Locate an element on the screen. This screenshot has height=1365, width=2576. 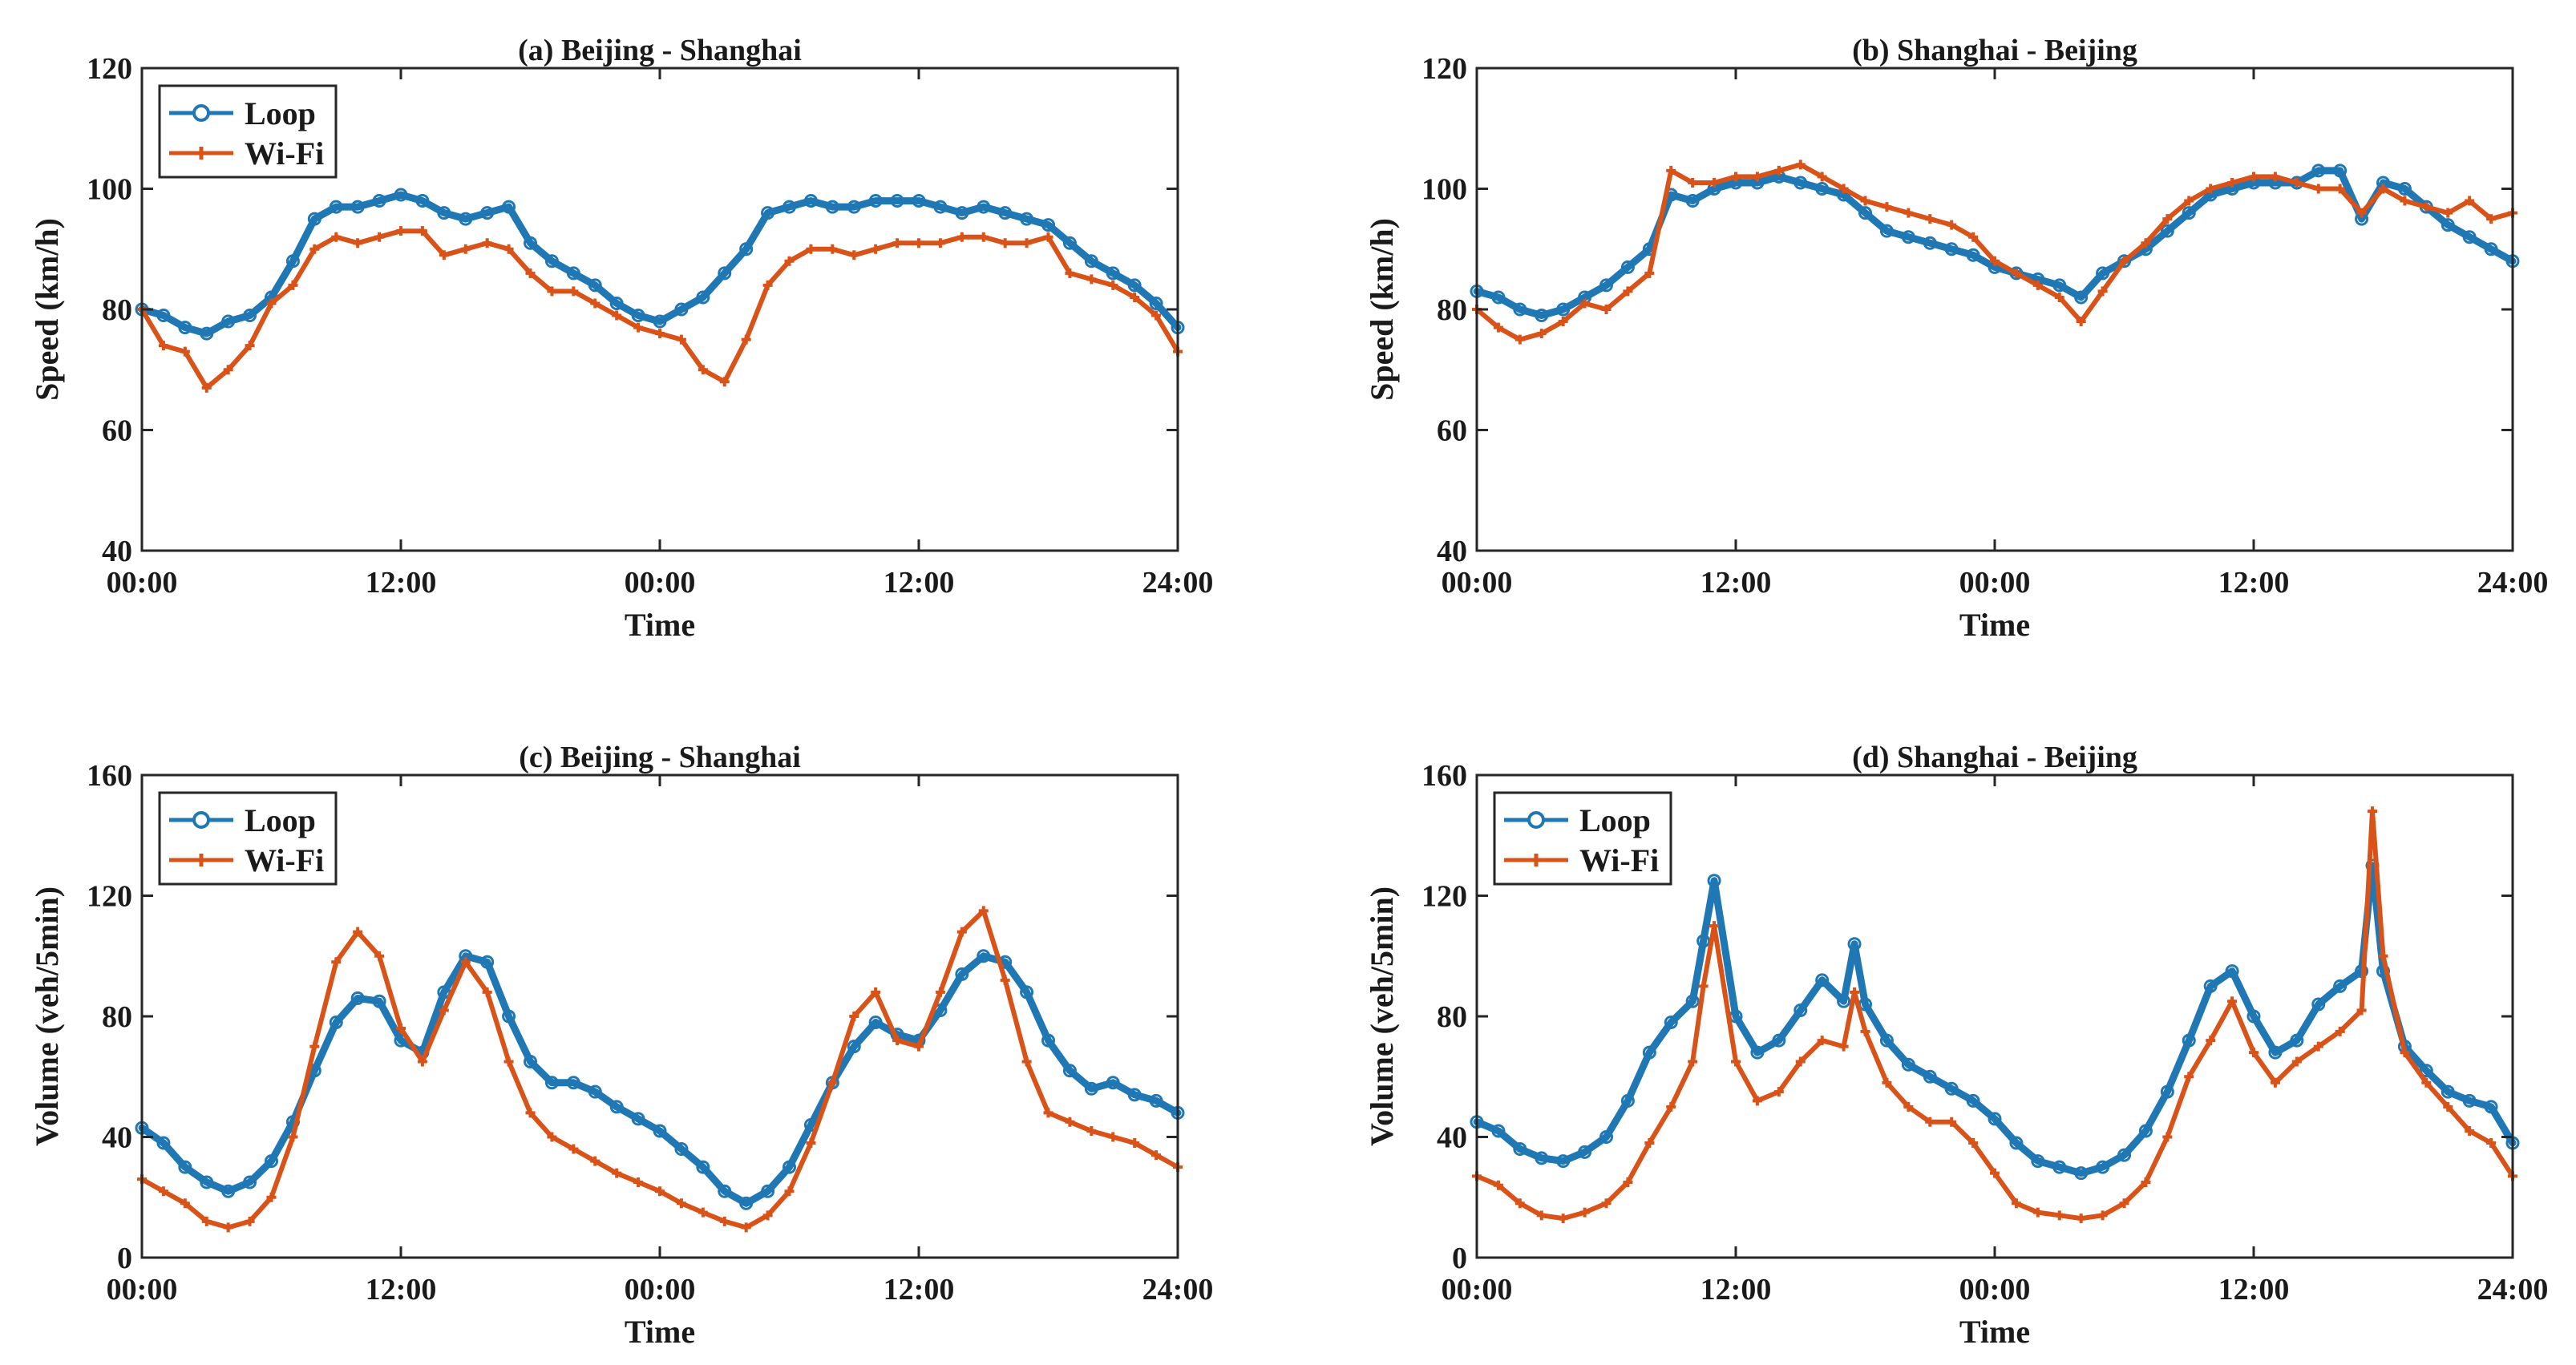
x-tick-label: 12:00 is located at coordinates (401, 583).